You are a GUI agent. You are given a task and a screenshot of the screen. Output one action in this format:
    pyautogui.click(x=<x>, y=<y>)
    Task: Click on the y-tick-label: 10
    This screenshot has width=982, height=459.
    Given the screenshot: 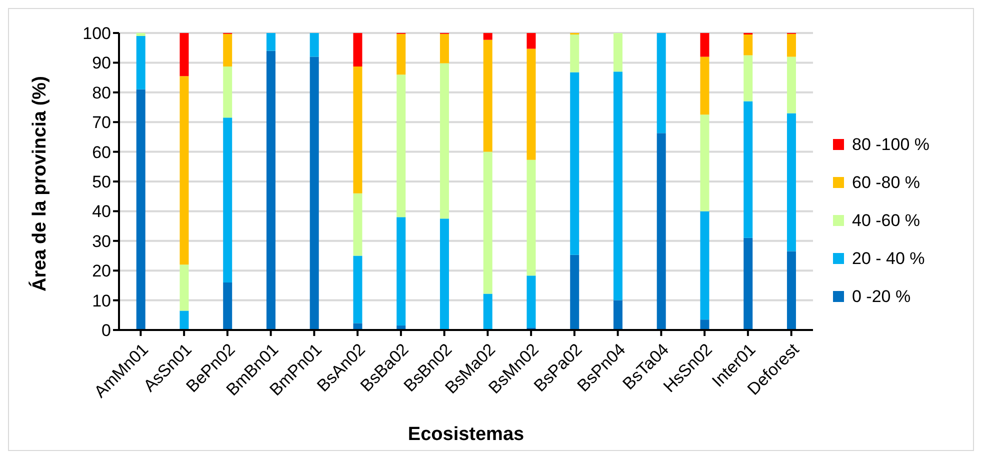 What is the action you would take?
    pyautogui.click(x=101, y=300)
    